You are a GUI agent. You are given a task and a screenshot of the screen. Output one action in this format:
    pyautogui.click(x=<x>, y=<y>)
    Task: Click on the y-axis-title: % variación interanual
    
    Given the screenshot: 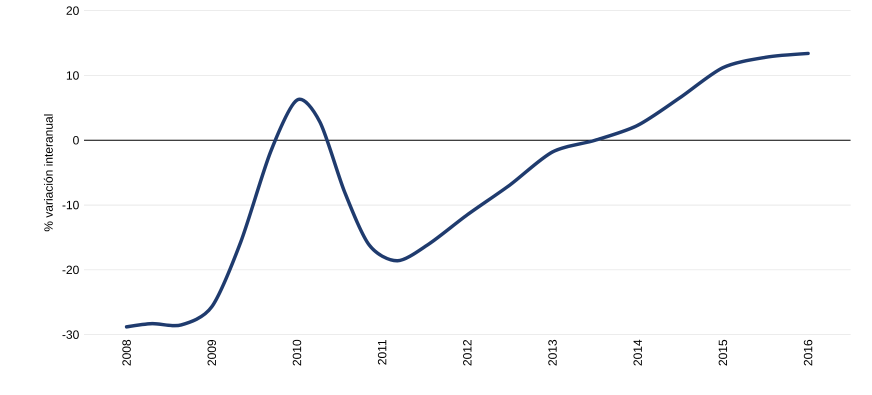 What is the action you would take?
    pyautogui.click(x=48, y=173)
    